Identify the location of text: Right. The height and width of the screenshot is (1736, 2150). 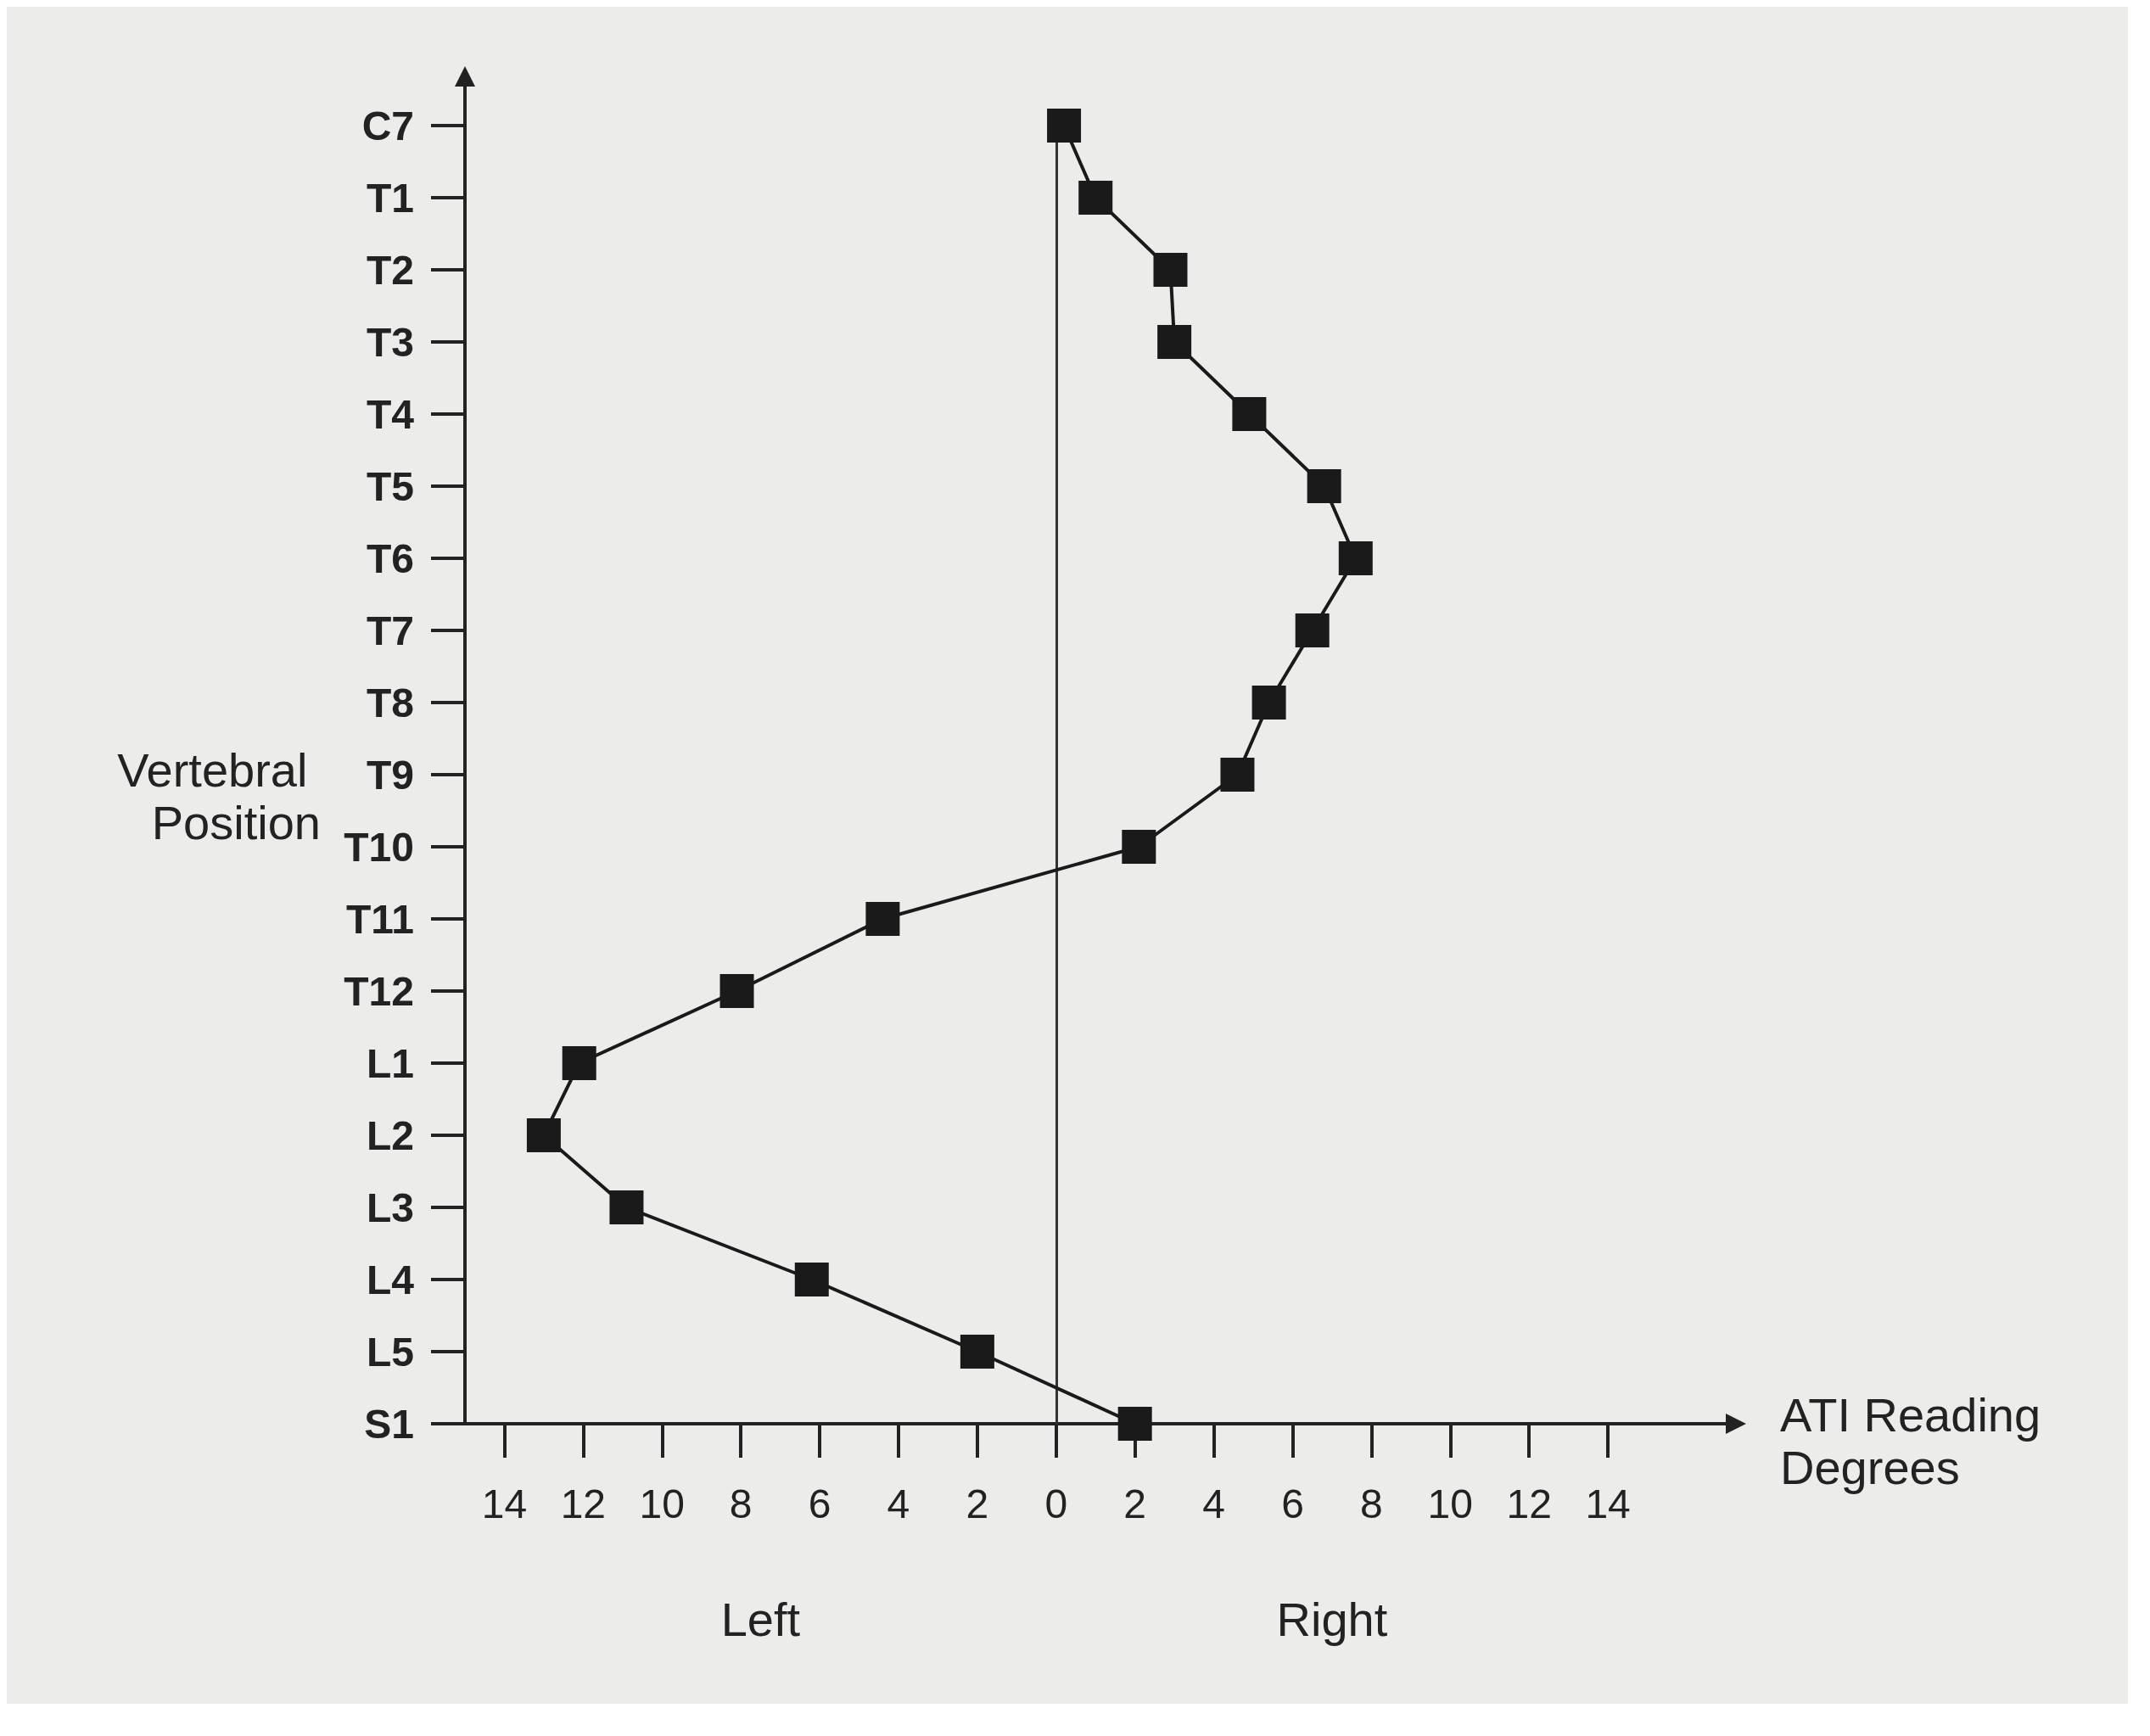
(1332, 1619).